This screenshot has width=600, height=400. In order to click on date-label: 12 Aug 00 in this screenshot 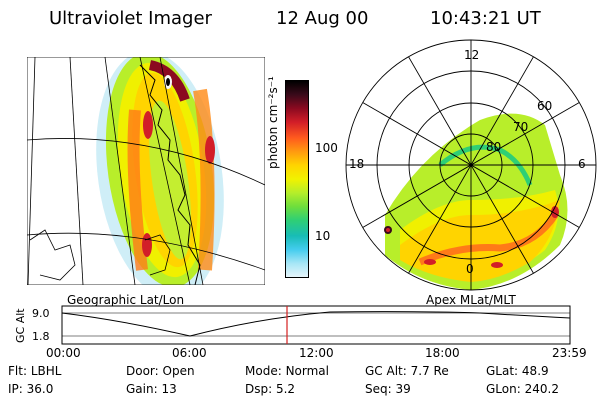, I will do `click(322, 18)`.